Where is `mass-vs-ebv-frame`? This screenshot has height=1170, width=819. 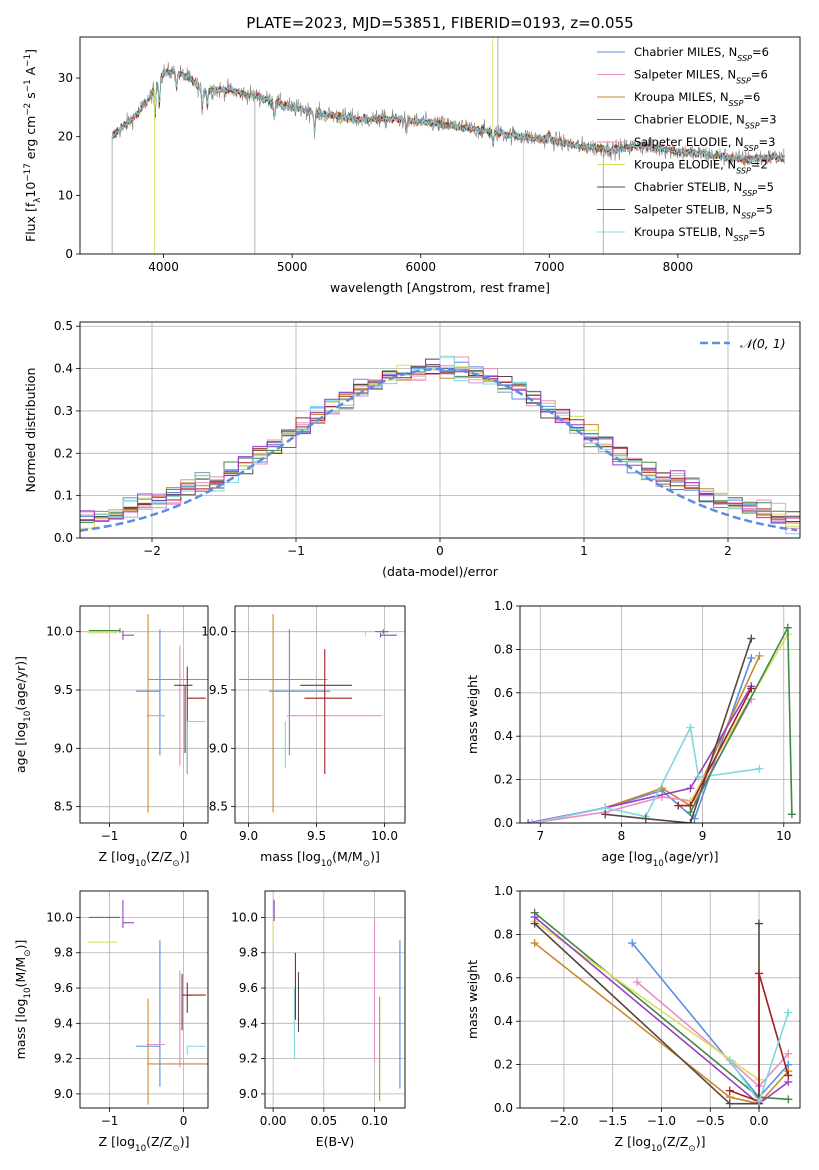 mass-vs-ebv-frame is located at coordinates (335, 999).